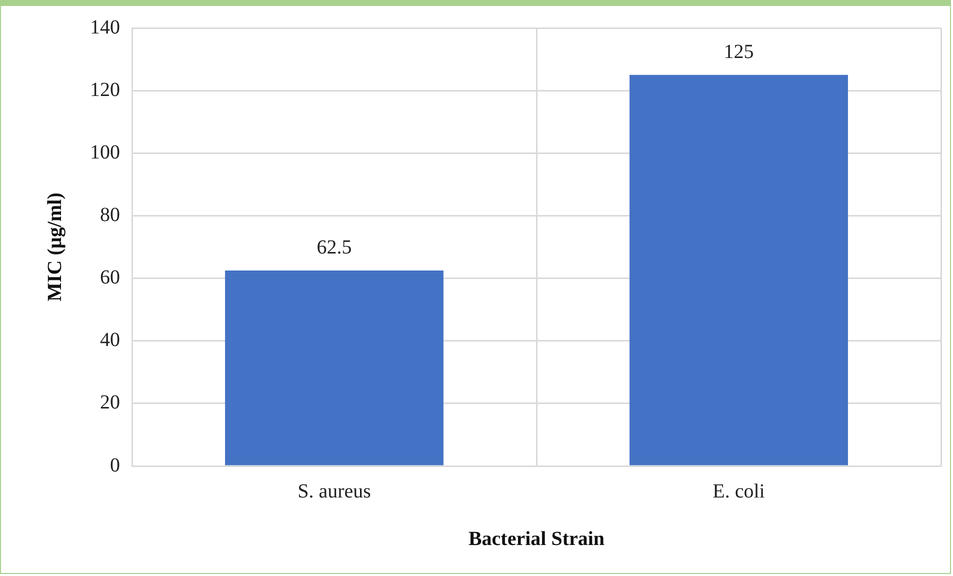  Describe the element at coordinates (110, 340) in the screenshot. I see `y-tick-label: 40` at that location.